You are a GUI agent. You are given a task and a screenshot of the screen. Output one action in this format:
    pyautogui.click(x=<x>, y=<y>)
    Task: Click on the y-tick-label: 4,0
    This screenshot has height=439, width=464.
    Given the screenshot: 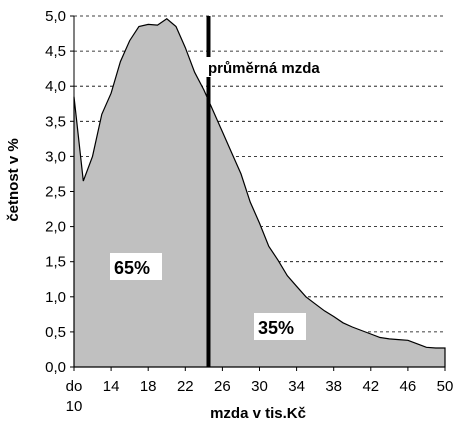 What is the action you would take?
    pyautogui.click(x=55, y=86)
    